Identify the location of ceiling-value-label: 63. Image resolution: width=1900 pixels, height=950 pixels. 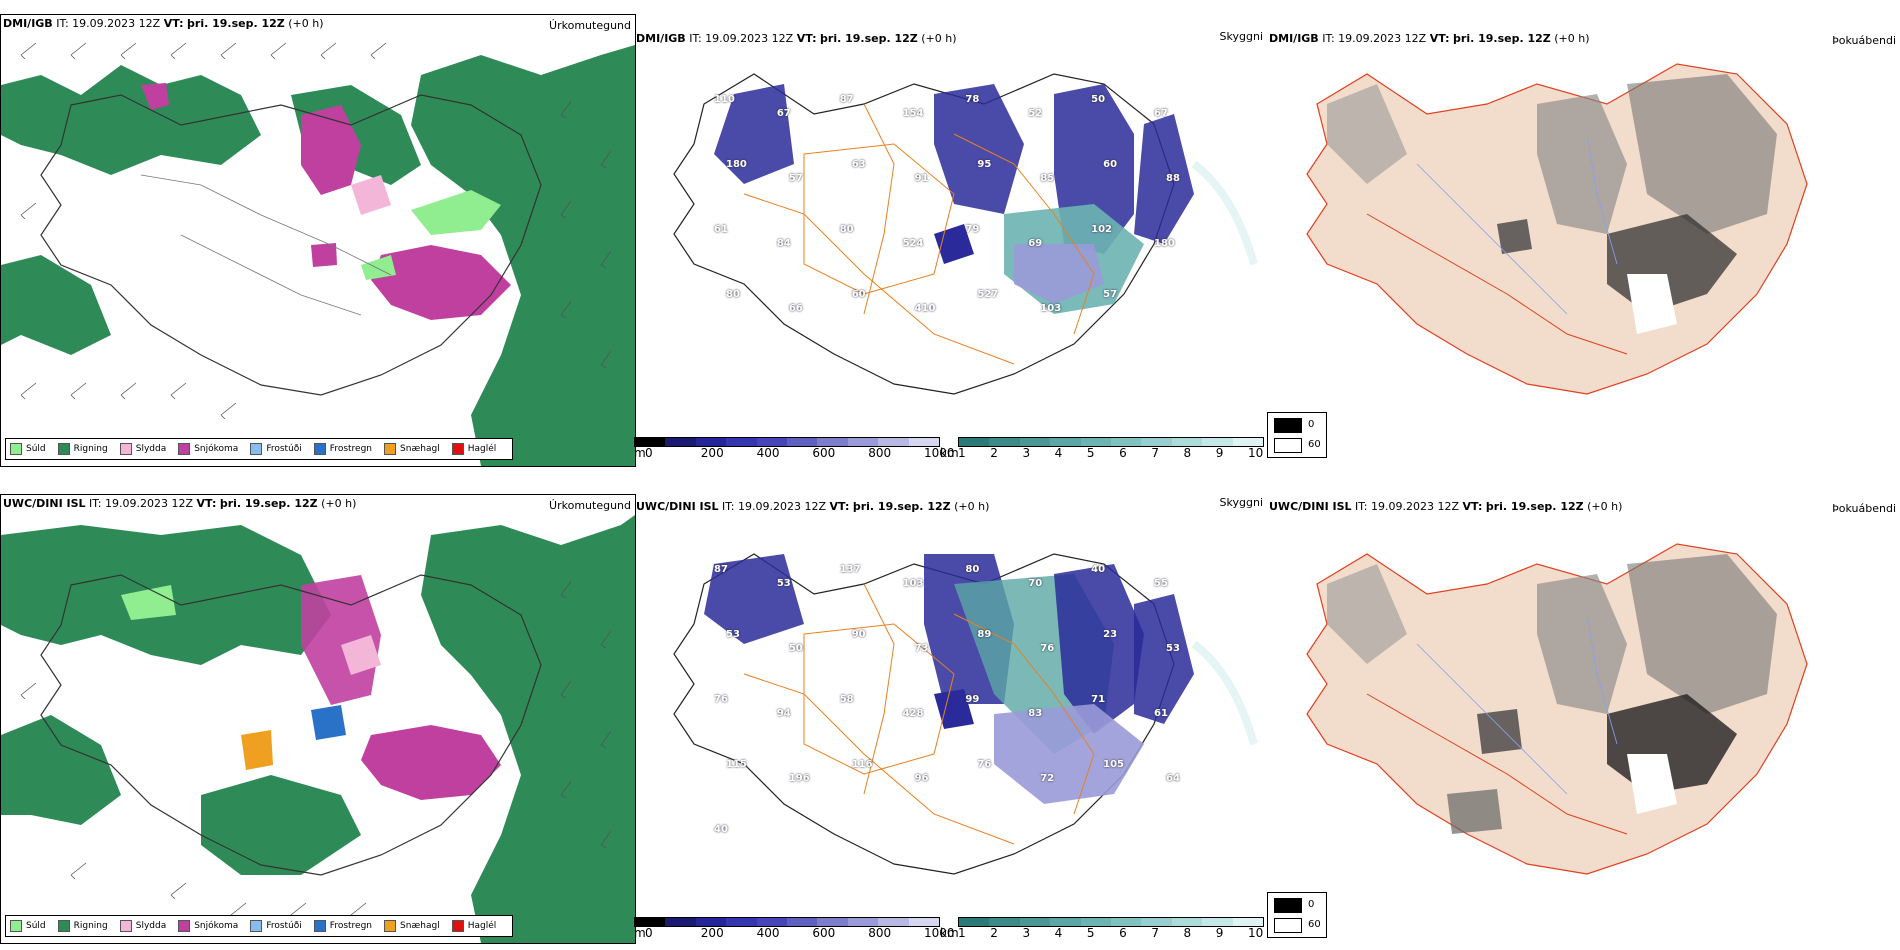
(858, 164).